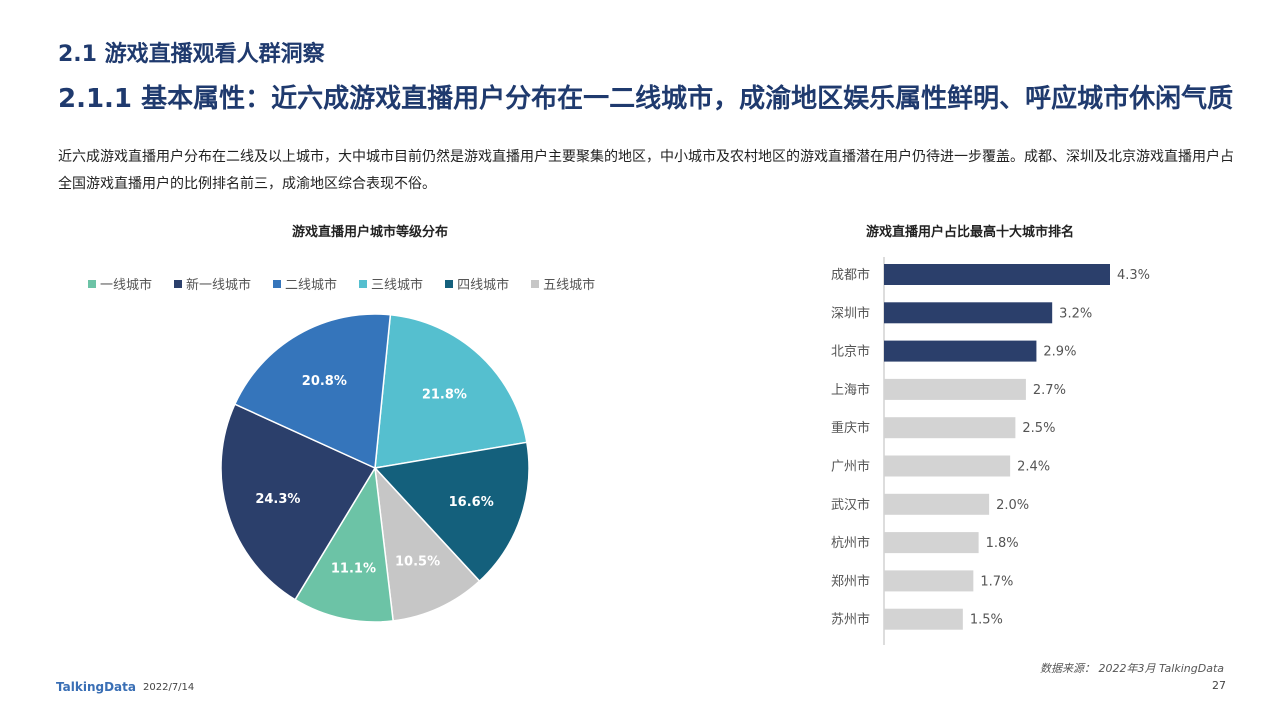 Image resolution: width=1280 pixels, height=720 pixels. I want to click on legend-label: 二线城市, so click(311, 285).